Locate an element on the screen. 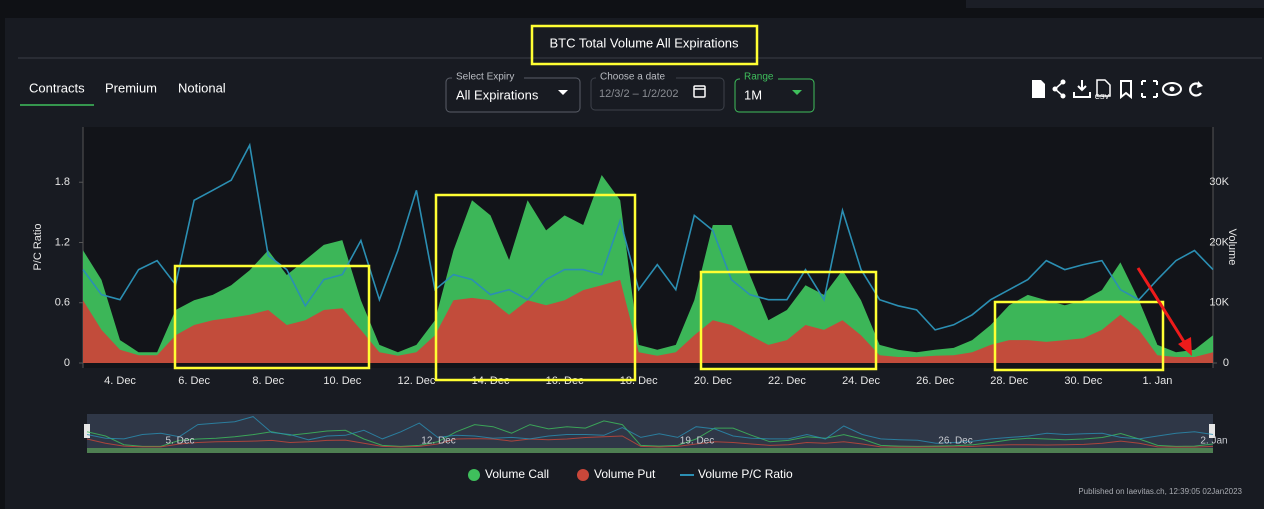 Image resolution: width=1264 pixels, height=509 pixels. range-select: Range 1M is located at coordinates (774, 92).